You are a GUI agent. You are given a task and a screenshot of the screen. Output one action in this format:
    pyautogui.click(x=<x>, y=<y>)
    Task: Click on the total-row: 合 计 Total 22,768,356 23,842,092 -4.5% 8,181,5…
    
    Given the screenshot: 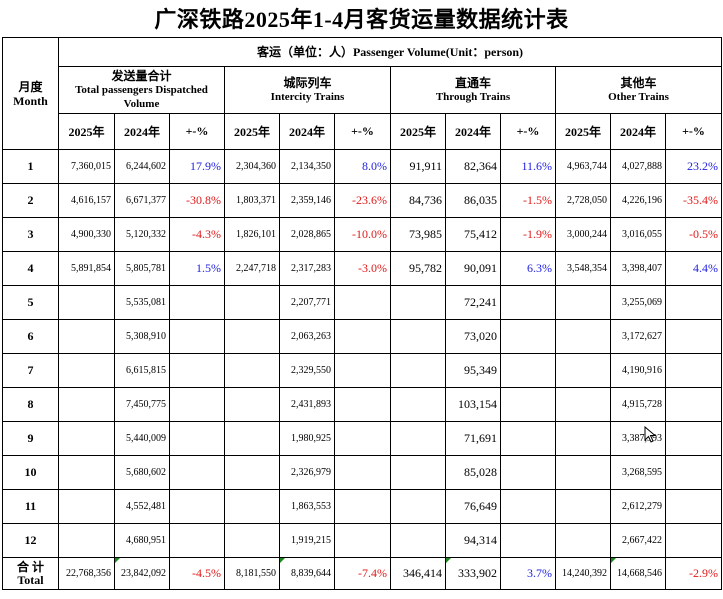 What is the action you would take?
    pyautogui.click(x=362, y=573)
    